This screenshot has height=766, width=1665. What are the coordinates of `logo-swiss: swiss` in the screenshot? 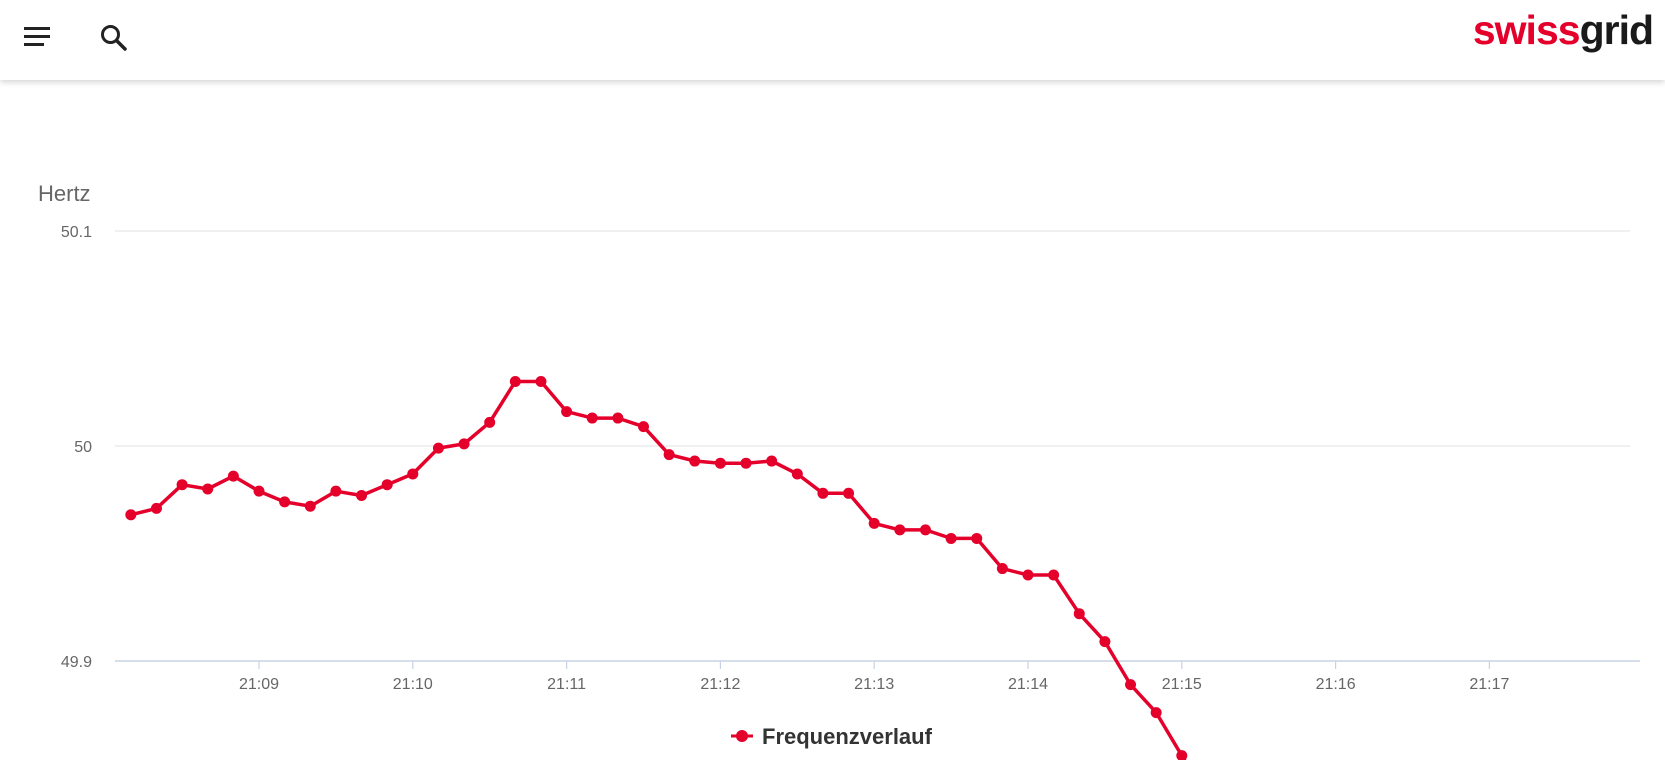 It's located at (1526, 30).